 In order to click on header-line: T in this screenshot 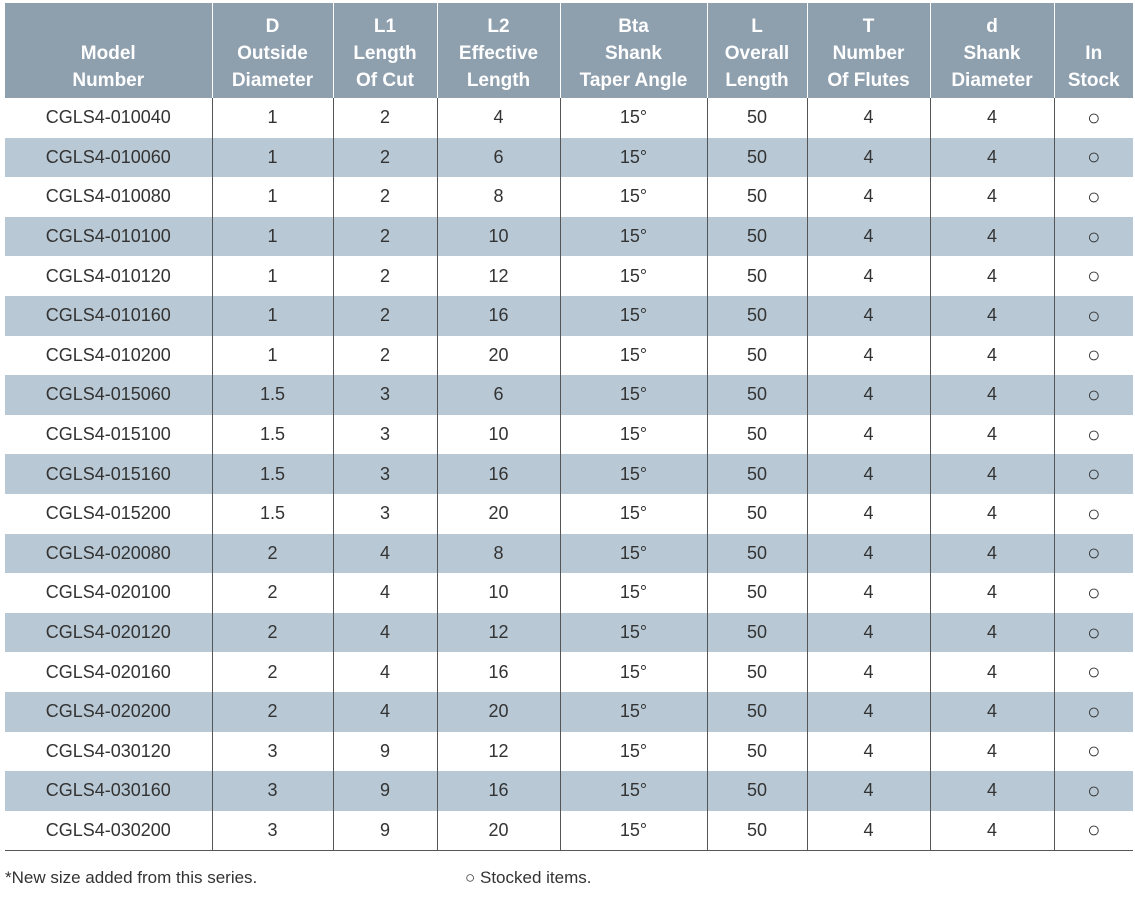, I will do `click(868, 26)`.